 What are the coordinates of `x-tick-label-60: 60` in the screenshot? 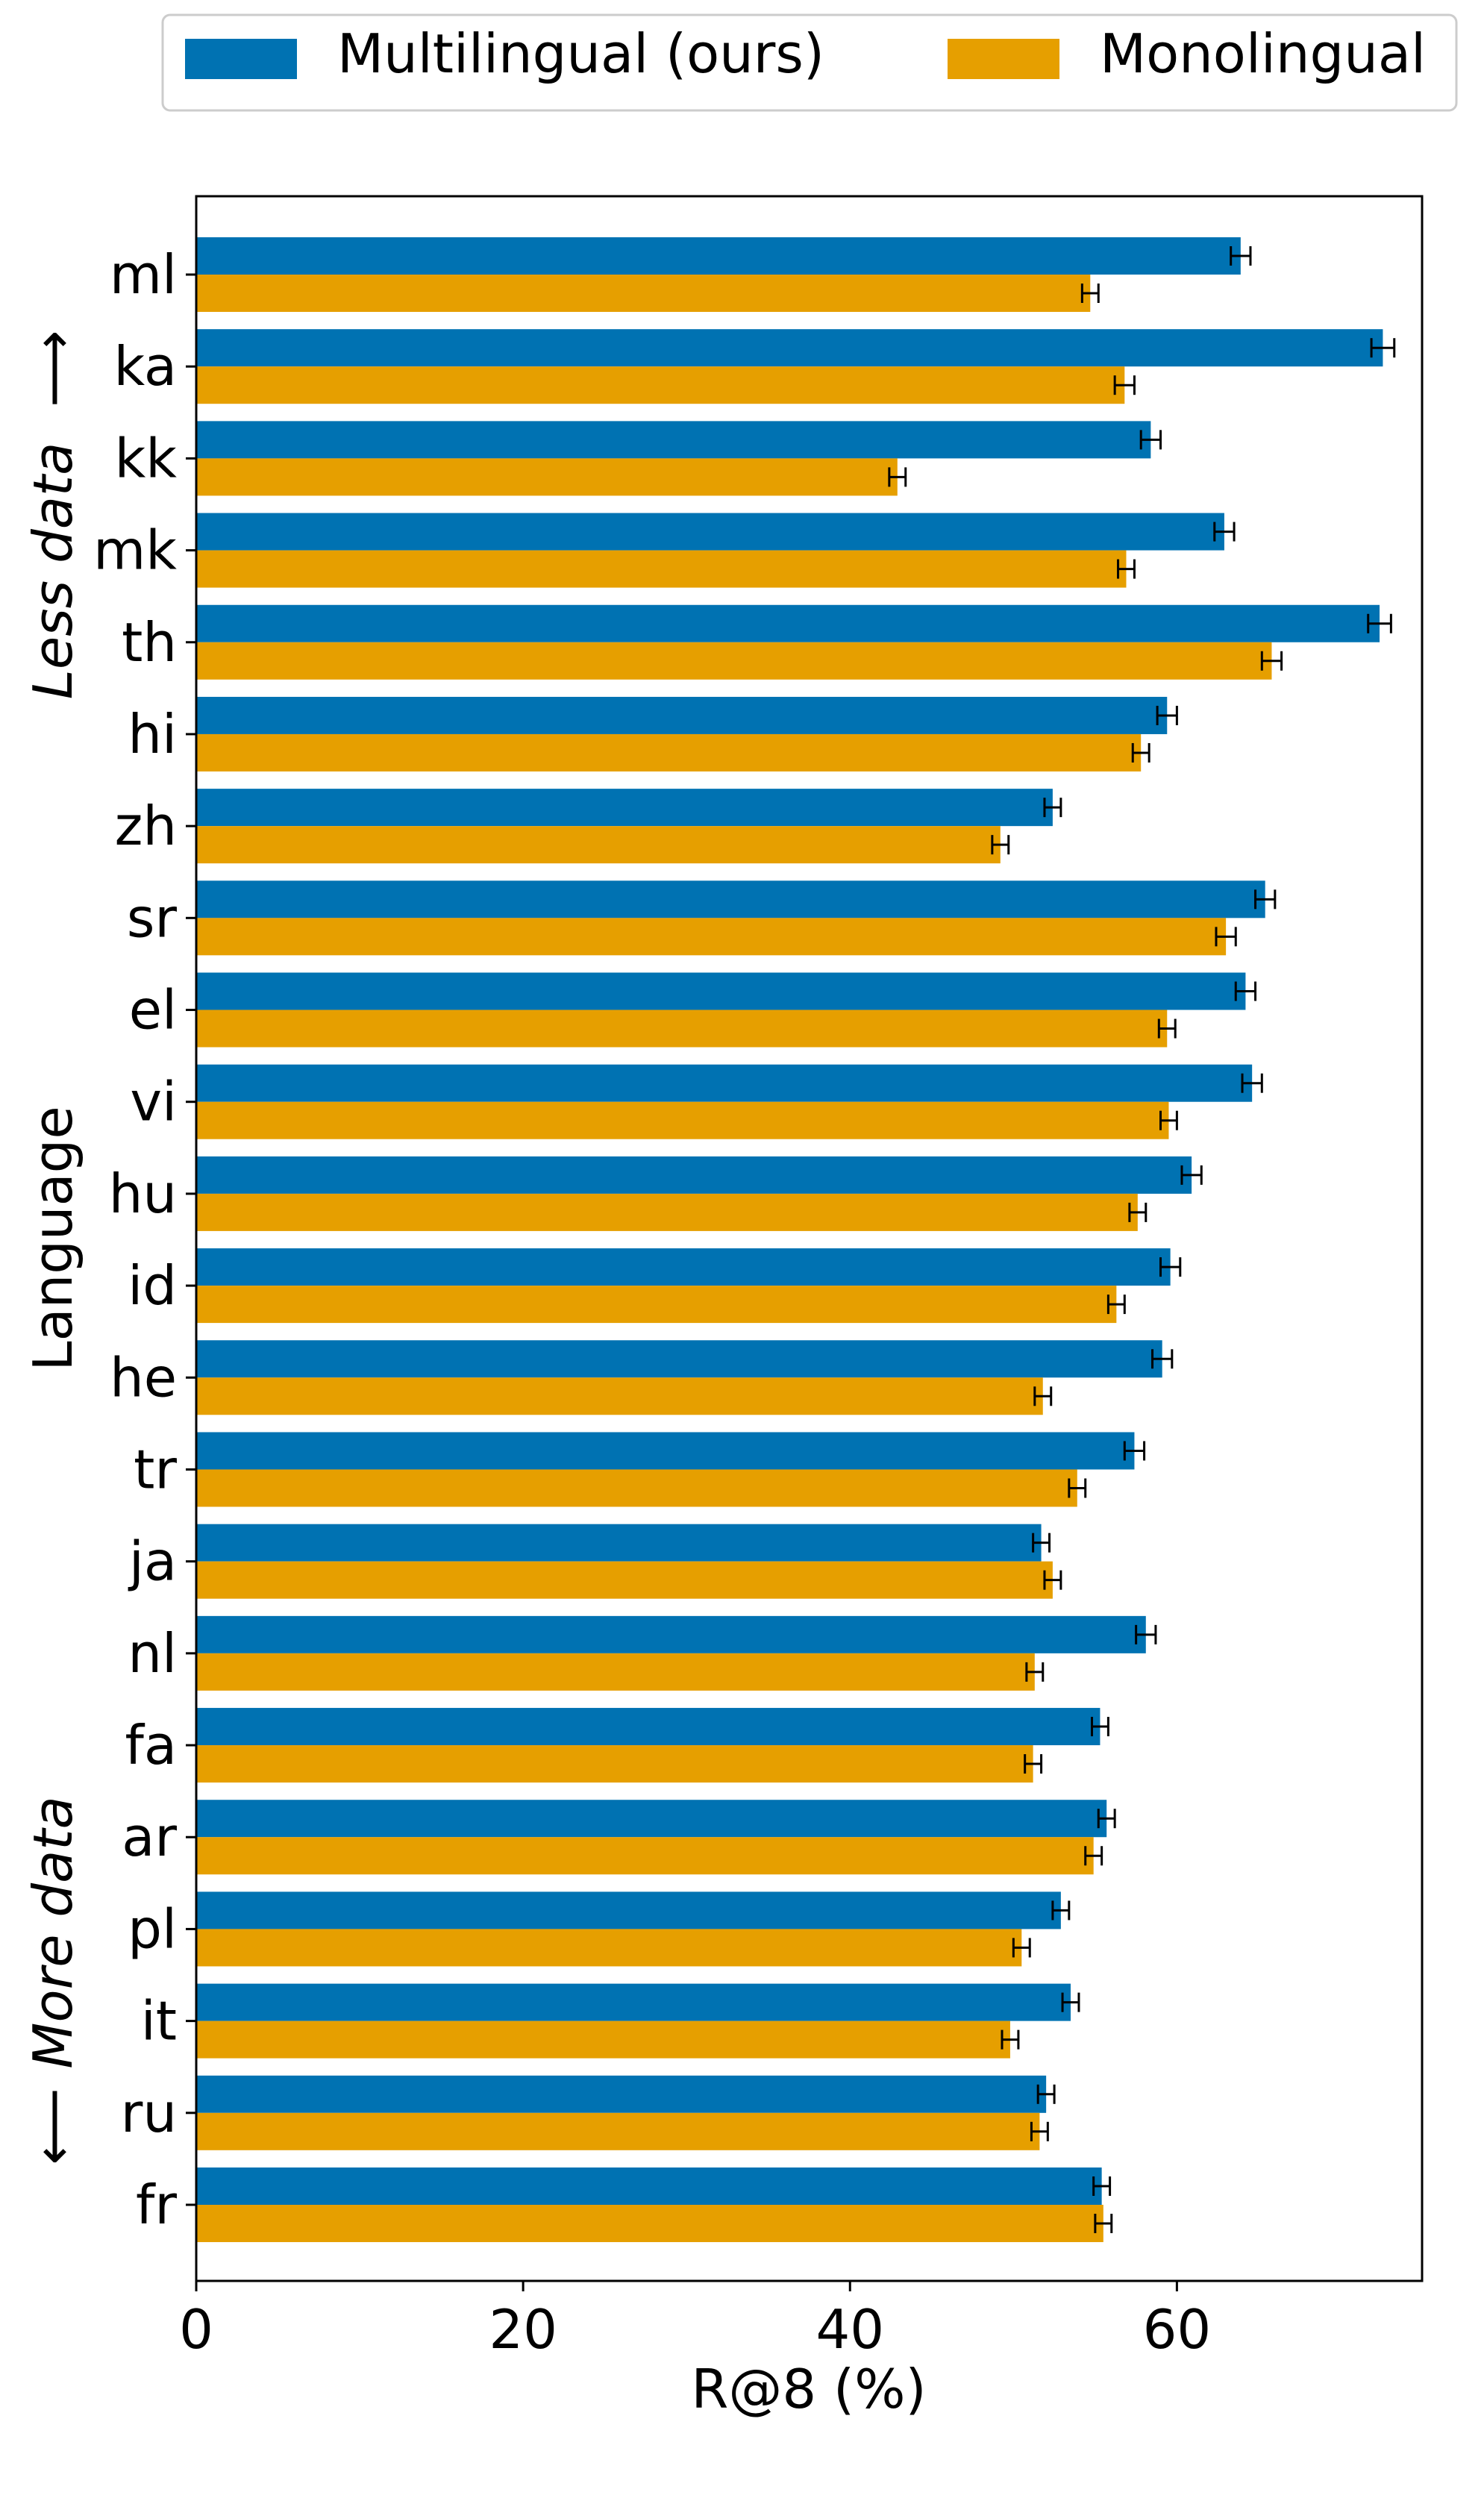 It's located at (1177, 2329).